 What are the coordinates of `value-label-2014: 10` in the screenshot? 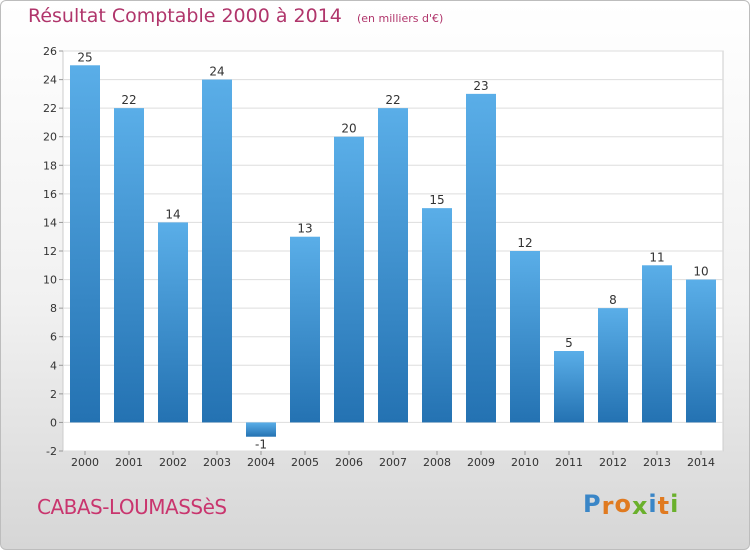 It's located at (700, 272).